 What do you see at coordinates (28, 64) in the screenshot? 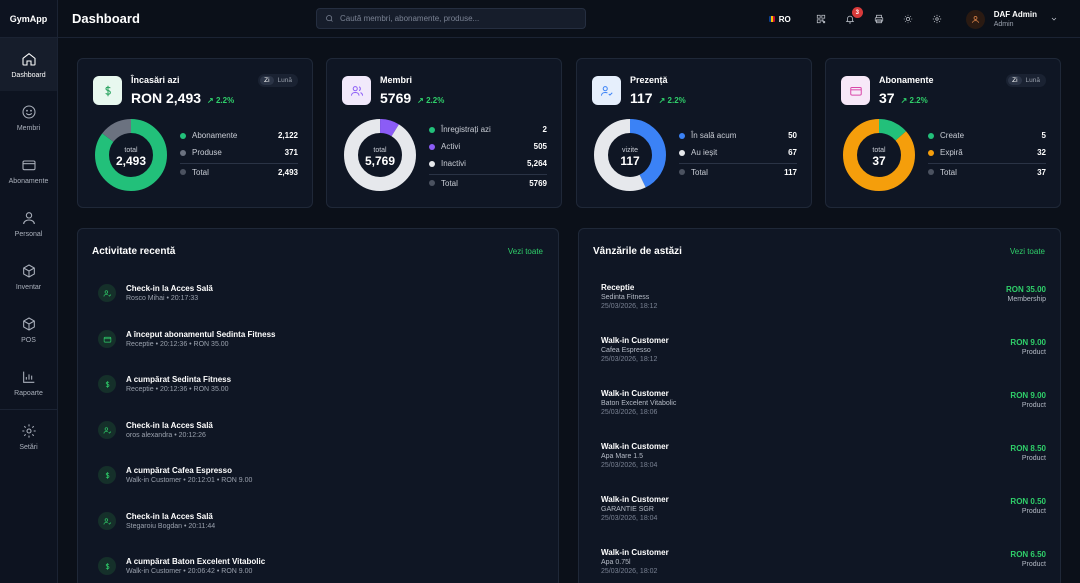
I see `sidebar-item-dashboard: Dashboard` at bounding box center [28, 64].